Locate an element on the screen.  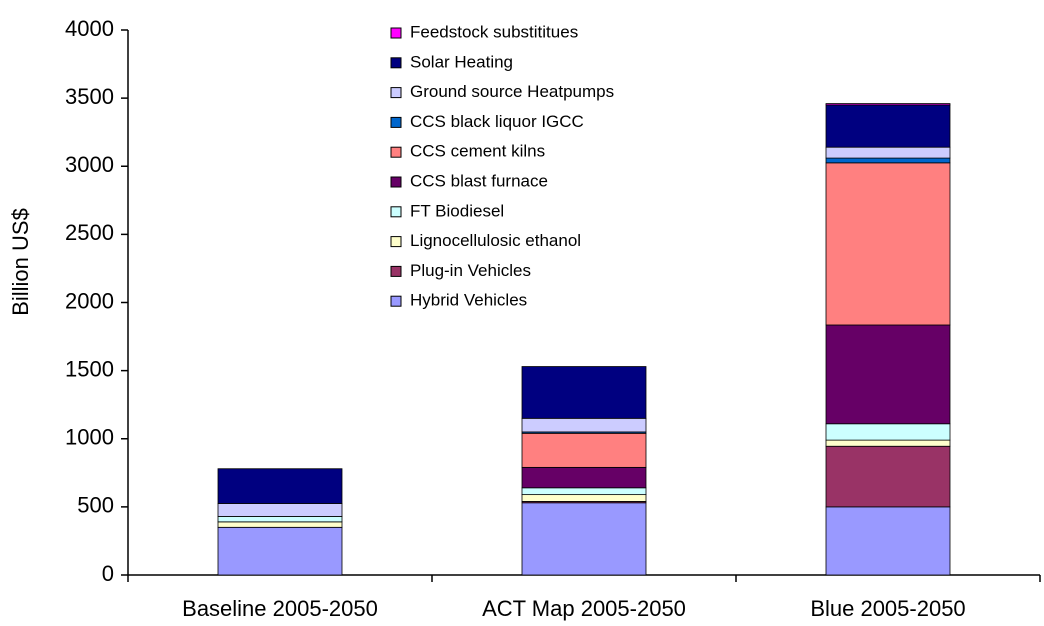
legend-label: Lignocellulosic ethanol is located at coordinates (495, 240).